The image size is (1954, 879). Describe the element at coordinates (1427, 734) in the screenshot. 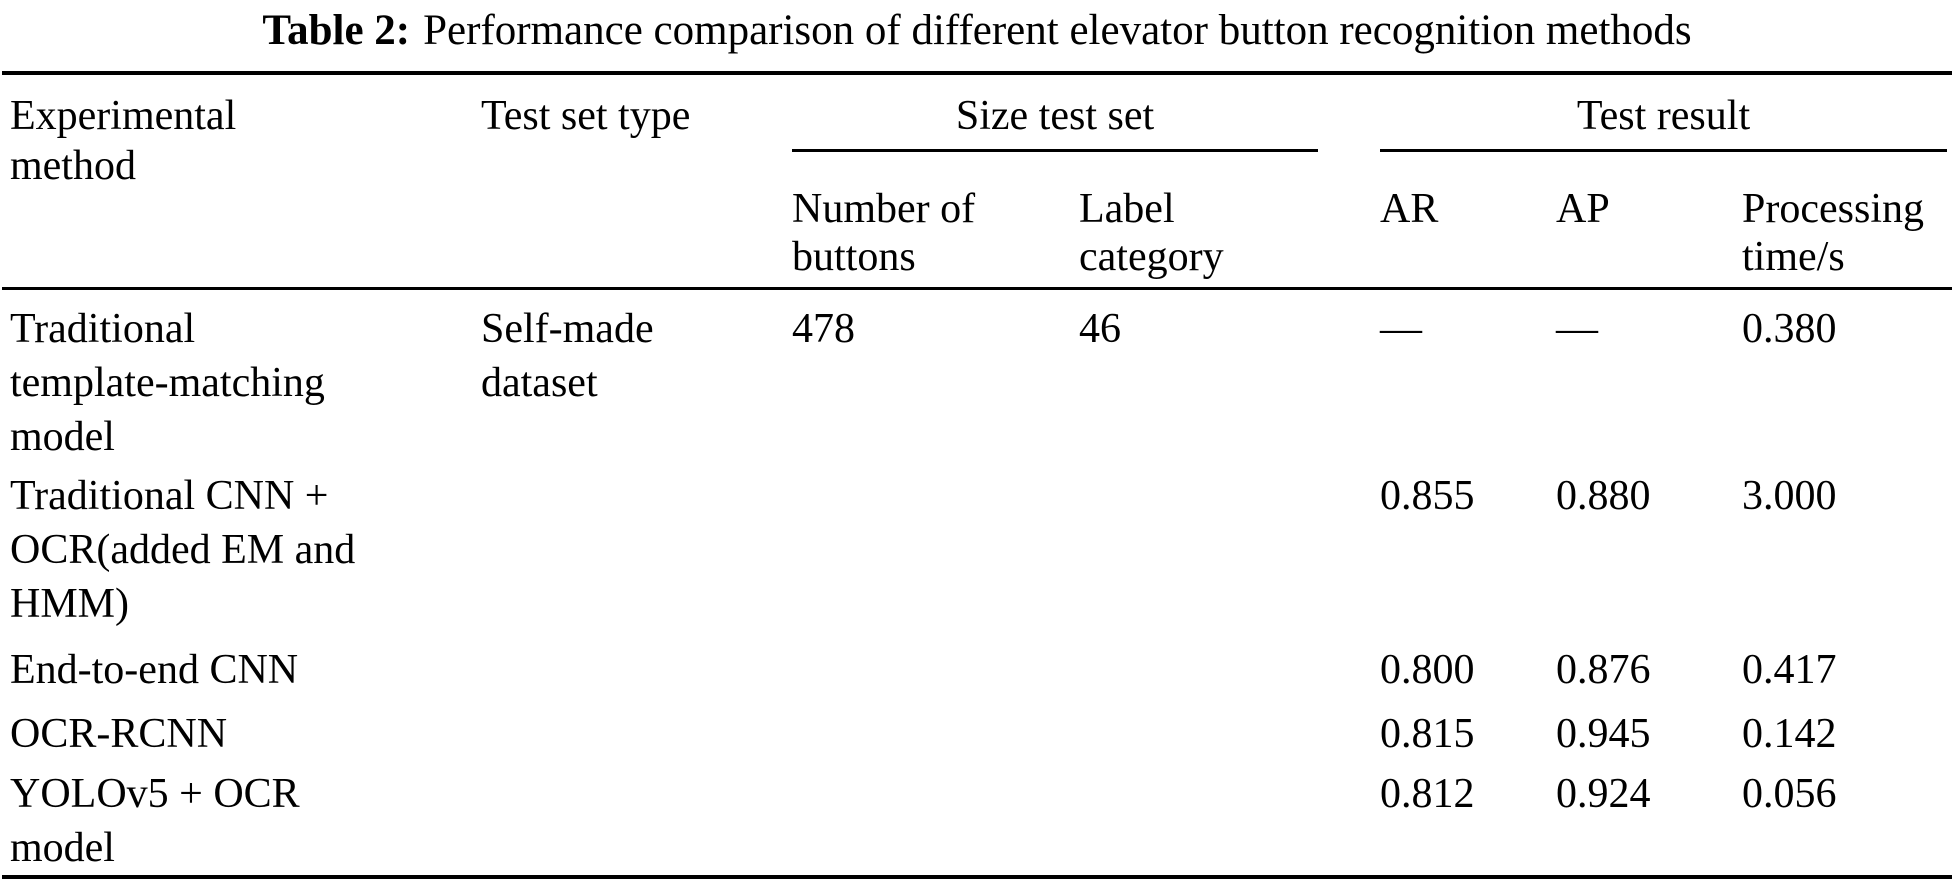

I see `cell-ar: 0.815` at that location.